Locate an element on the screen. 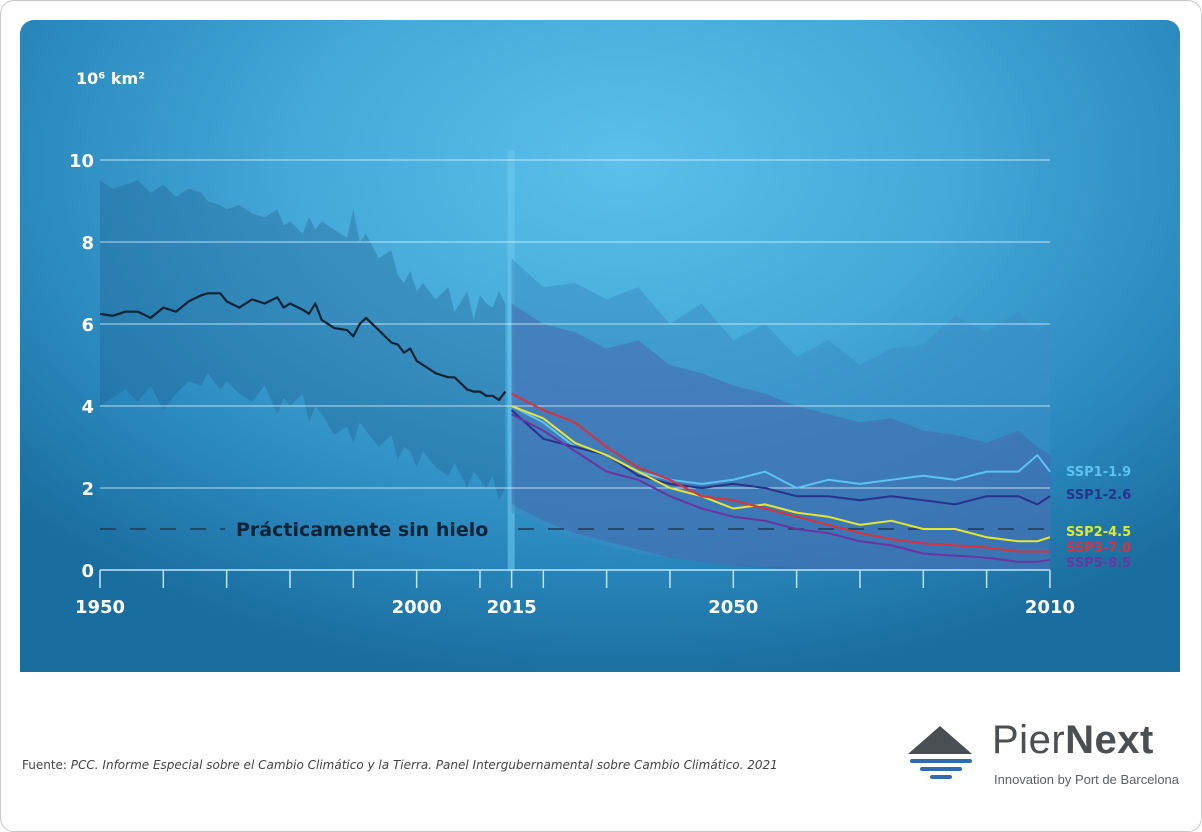 The width and height of the screenshot is (1202, 832). x-tick-label: 2000 is located at coordinates (417, 607).